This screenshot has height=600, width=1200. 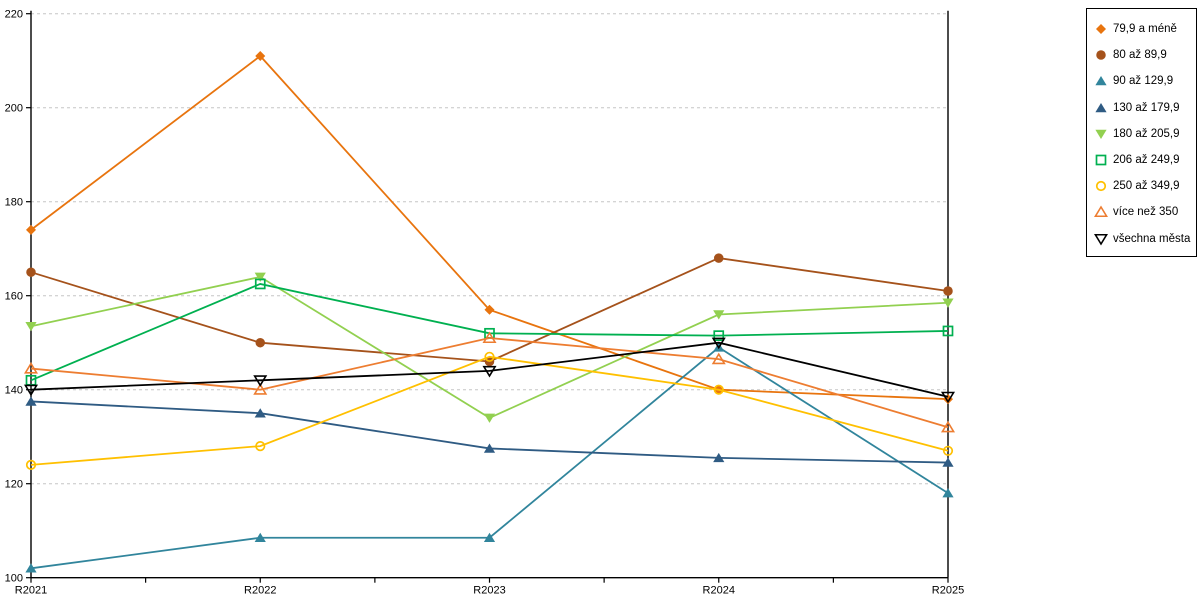 I want to click on circle-open-icon, so click(x=1101, y=186).